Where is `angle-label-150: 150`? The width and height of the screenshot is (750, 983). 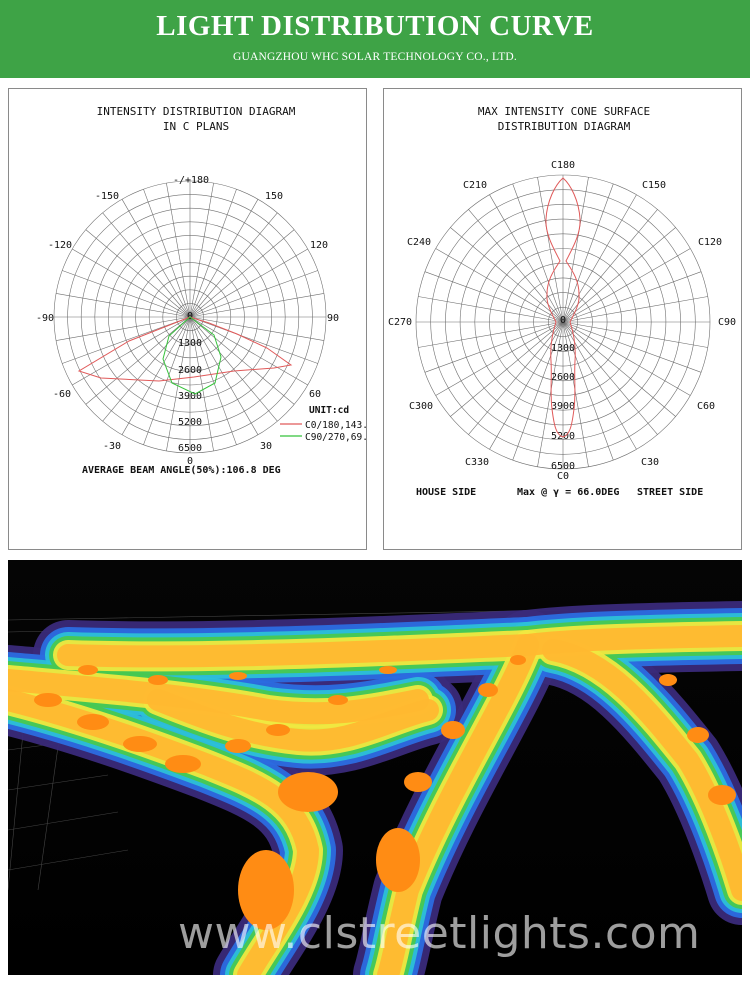
angle-label-150: 150 is located at coordinates (274, 196).